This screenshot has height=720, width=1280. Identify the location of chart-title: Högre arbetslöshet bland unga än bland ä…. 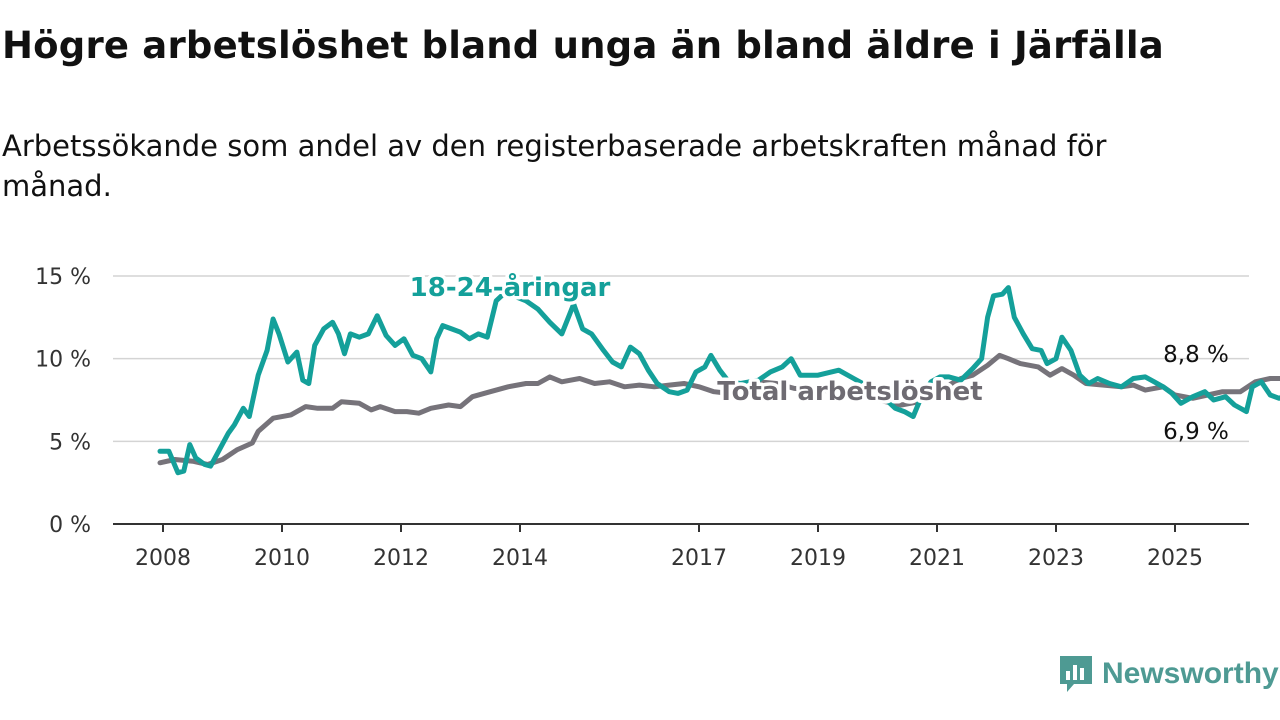
(583, 45).